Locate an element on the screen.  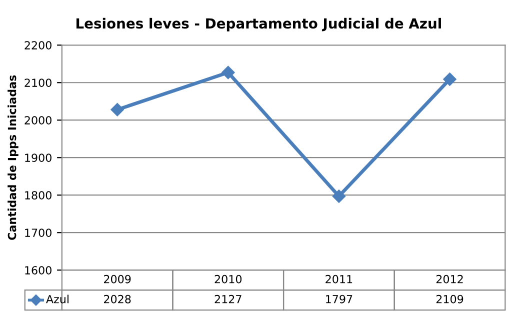
y-tick-label: 2000 is located at coordinates (38, 120).